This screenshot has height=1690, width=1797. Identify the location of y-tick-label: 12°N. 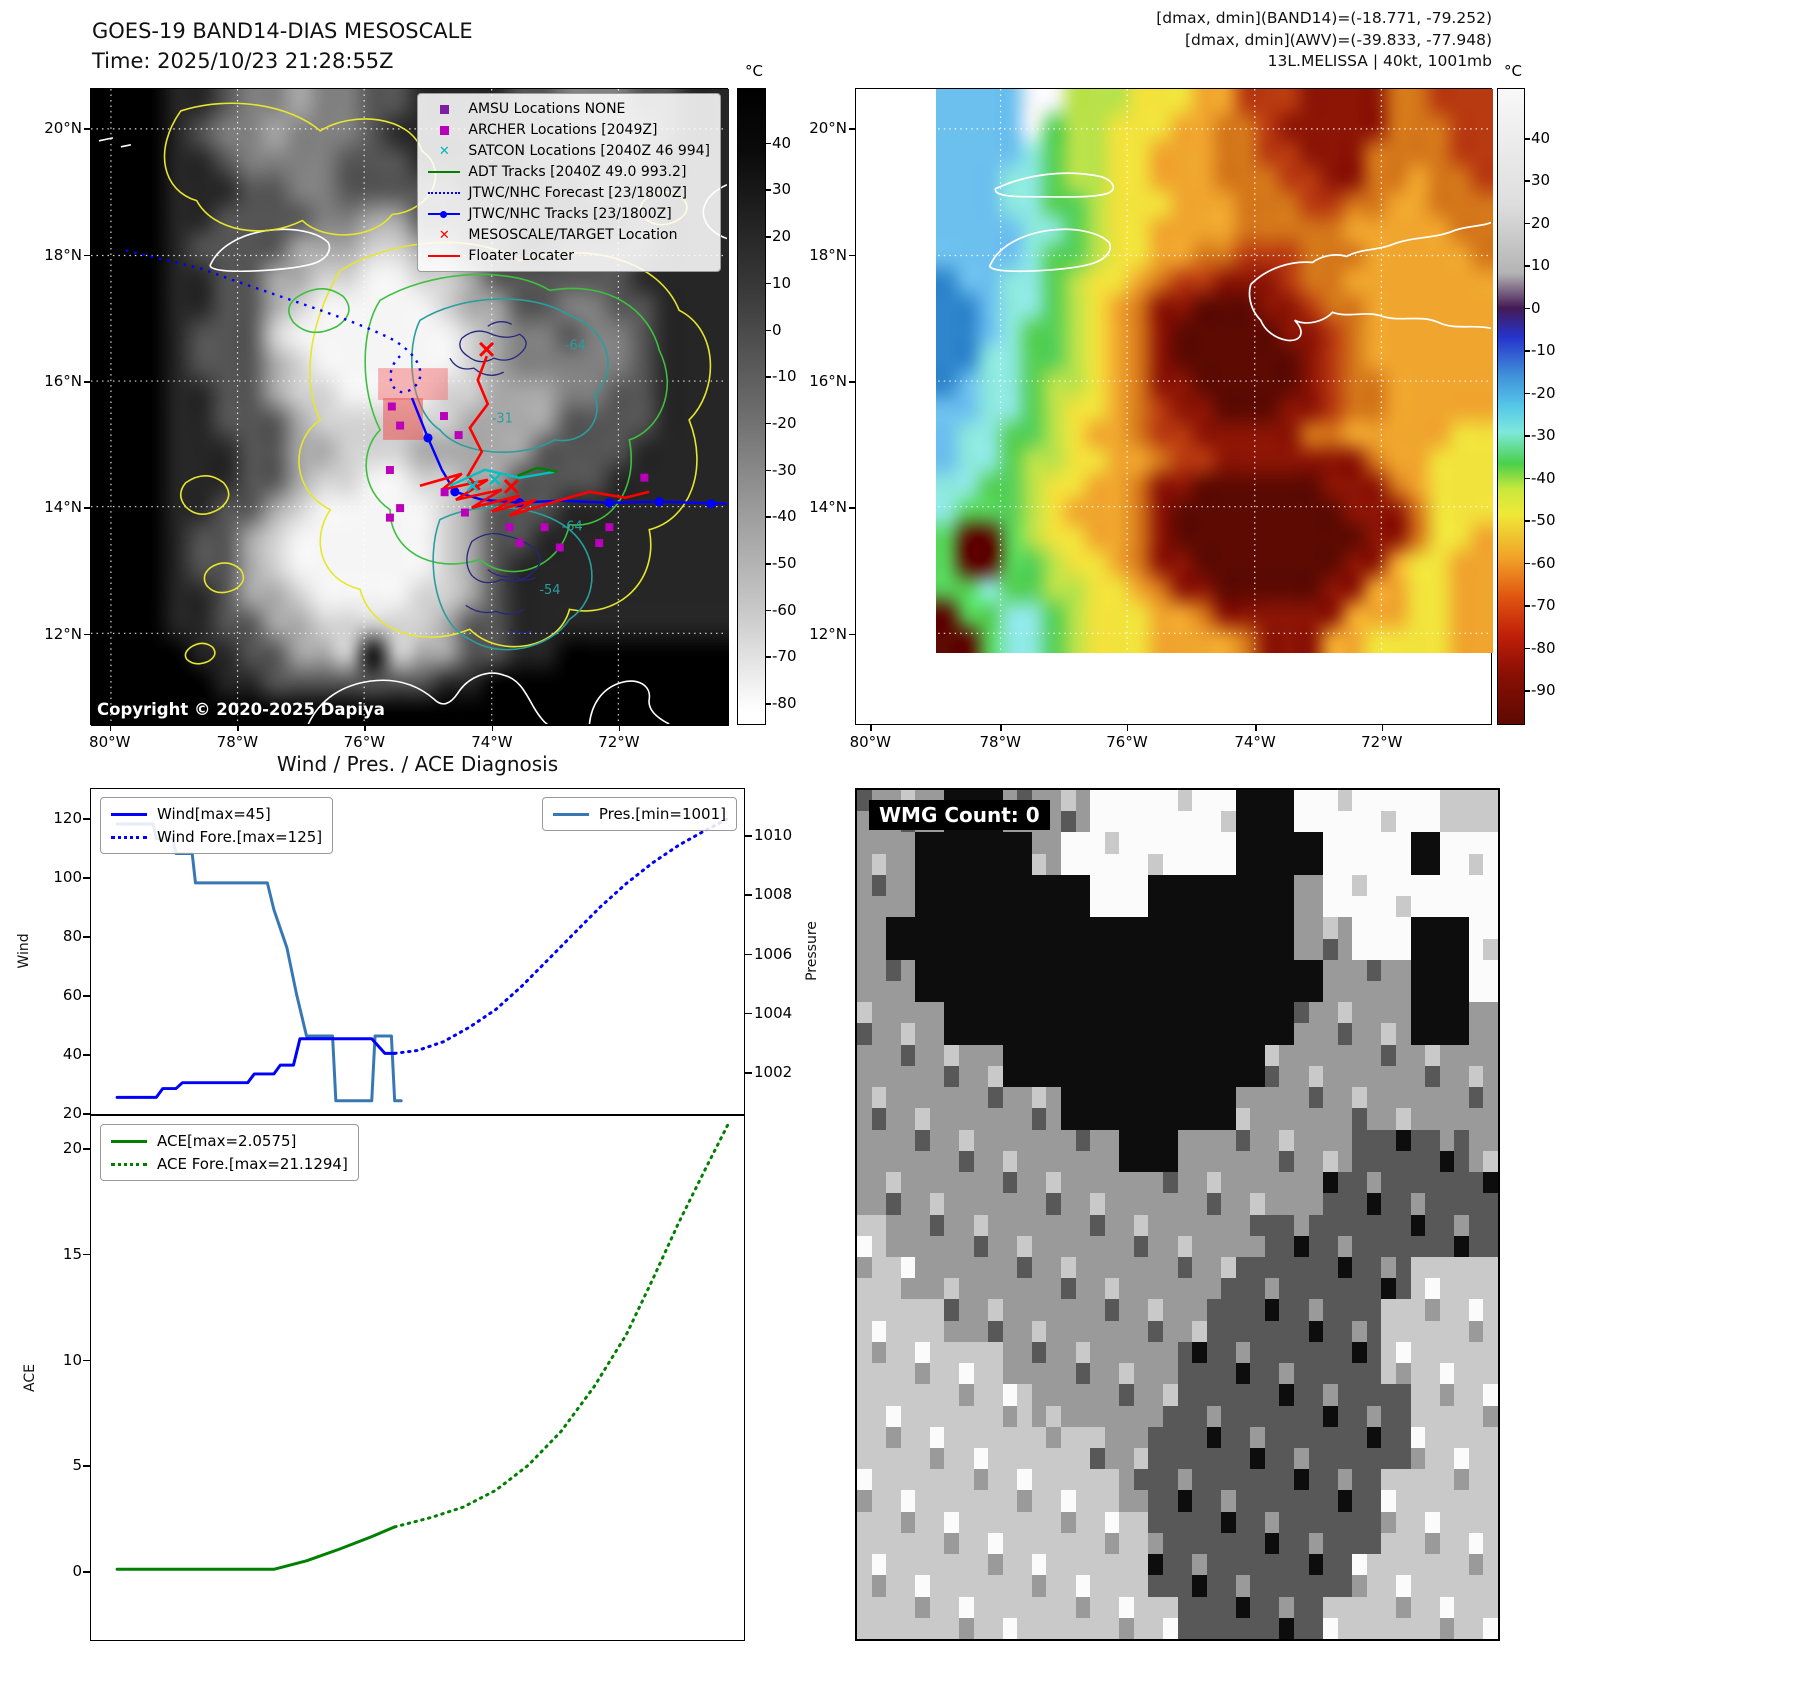
(828, 633).